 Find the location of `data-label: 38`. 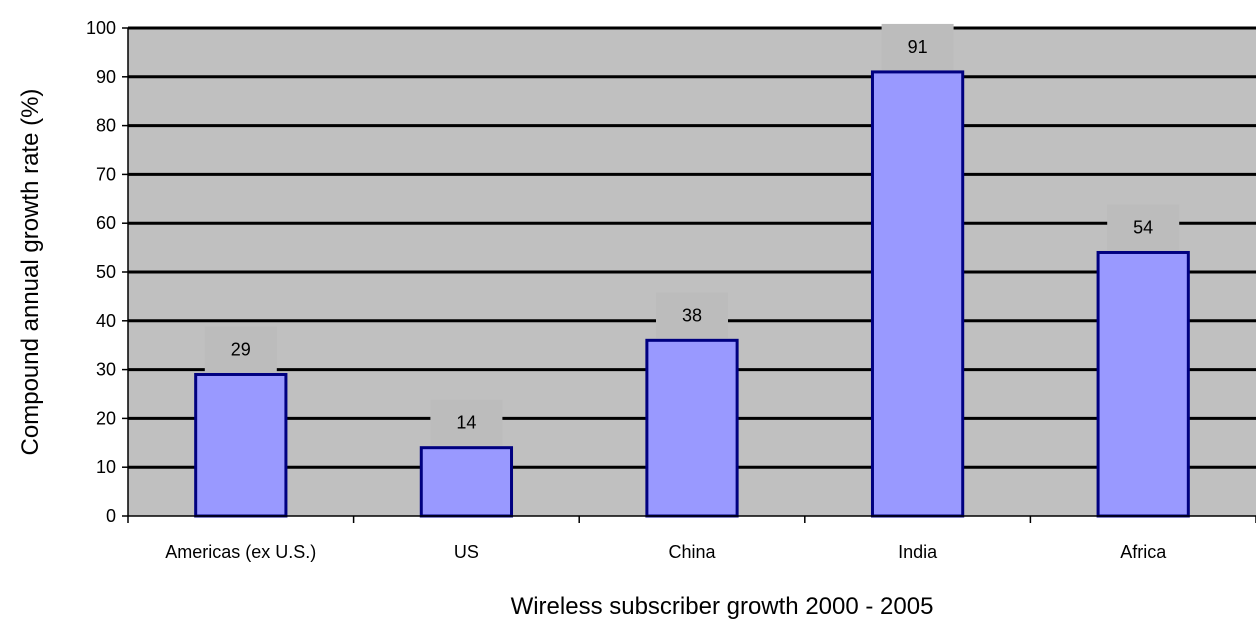

data-label: 38 is located at coordinates (692, 315).